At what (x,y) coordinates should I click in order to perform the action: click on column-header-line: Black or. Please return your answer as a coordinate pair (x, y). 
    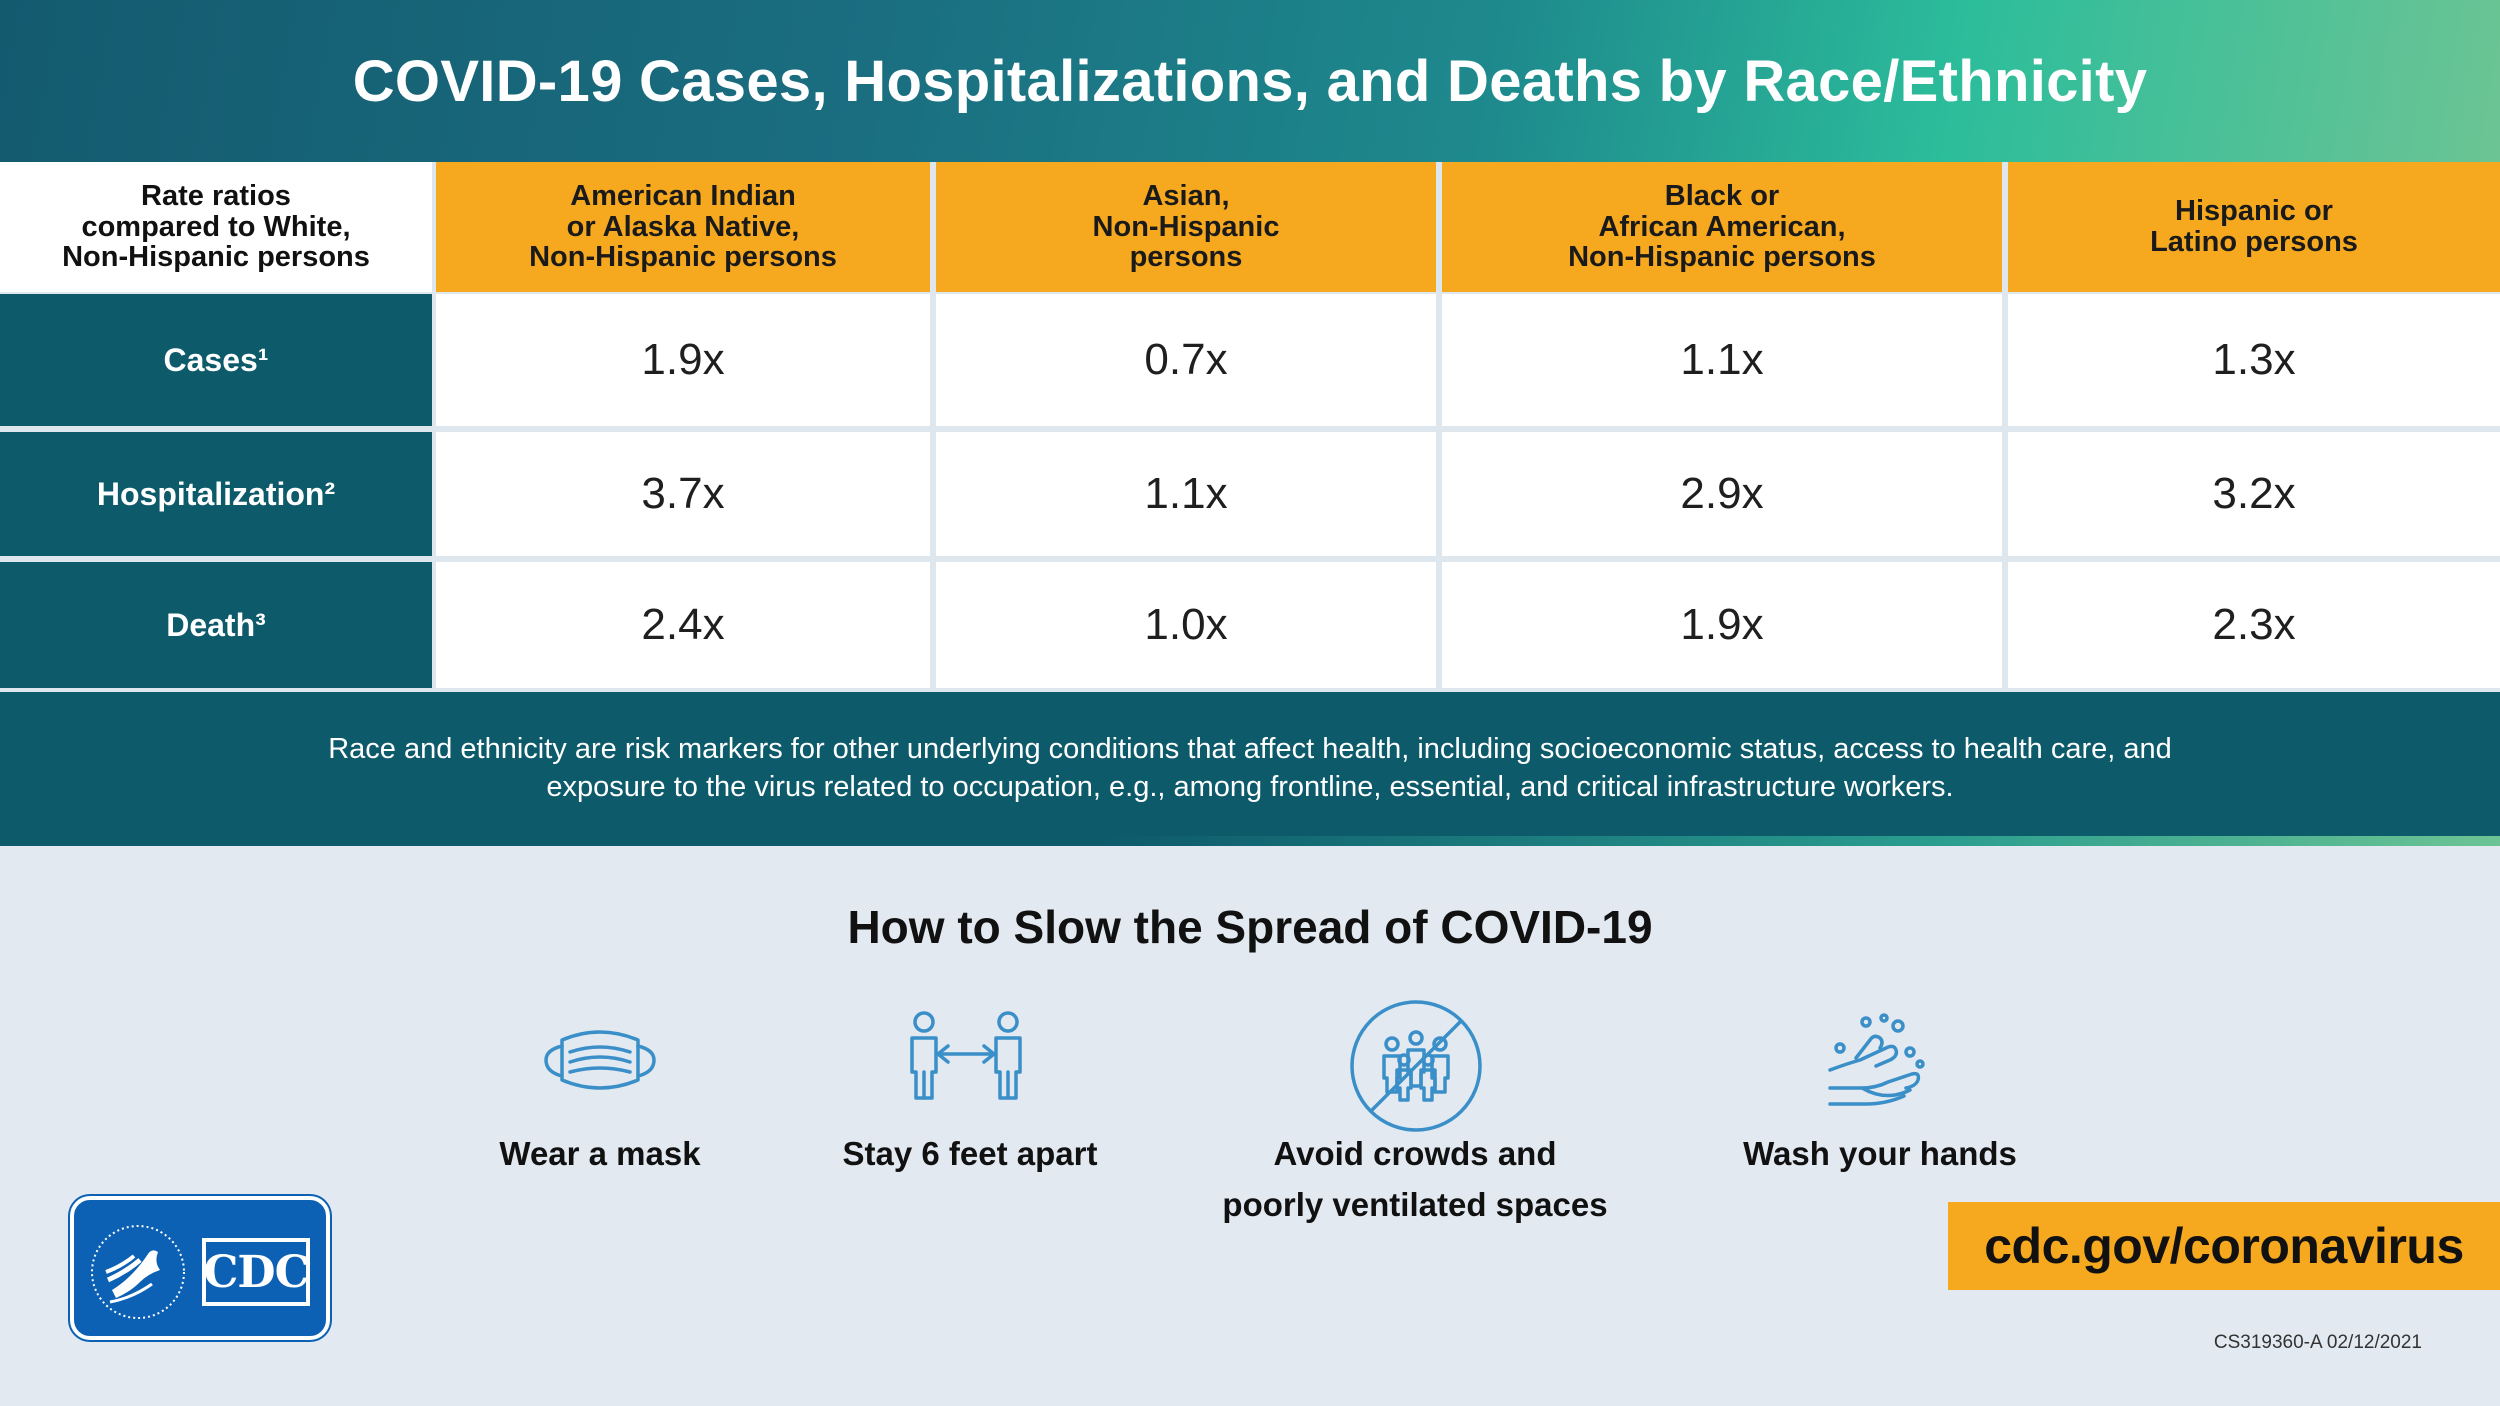
    Looking at the image, I should click on (1722, 195).